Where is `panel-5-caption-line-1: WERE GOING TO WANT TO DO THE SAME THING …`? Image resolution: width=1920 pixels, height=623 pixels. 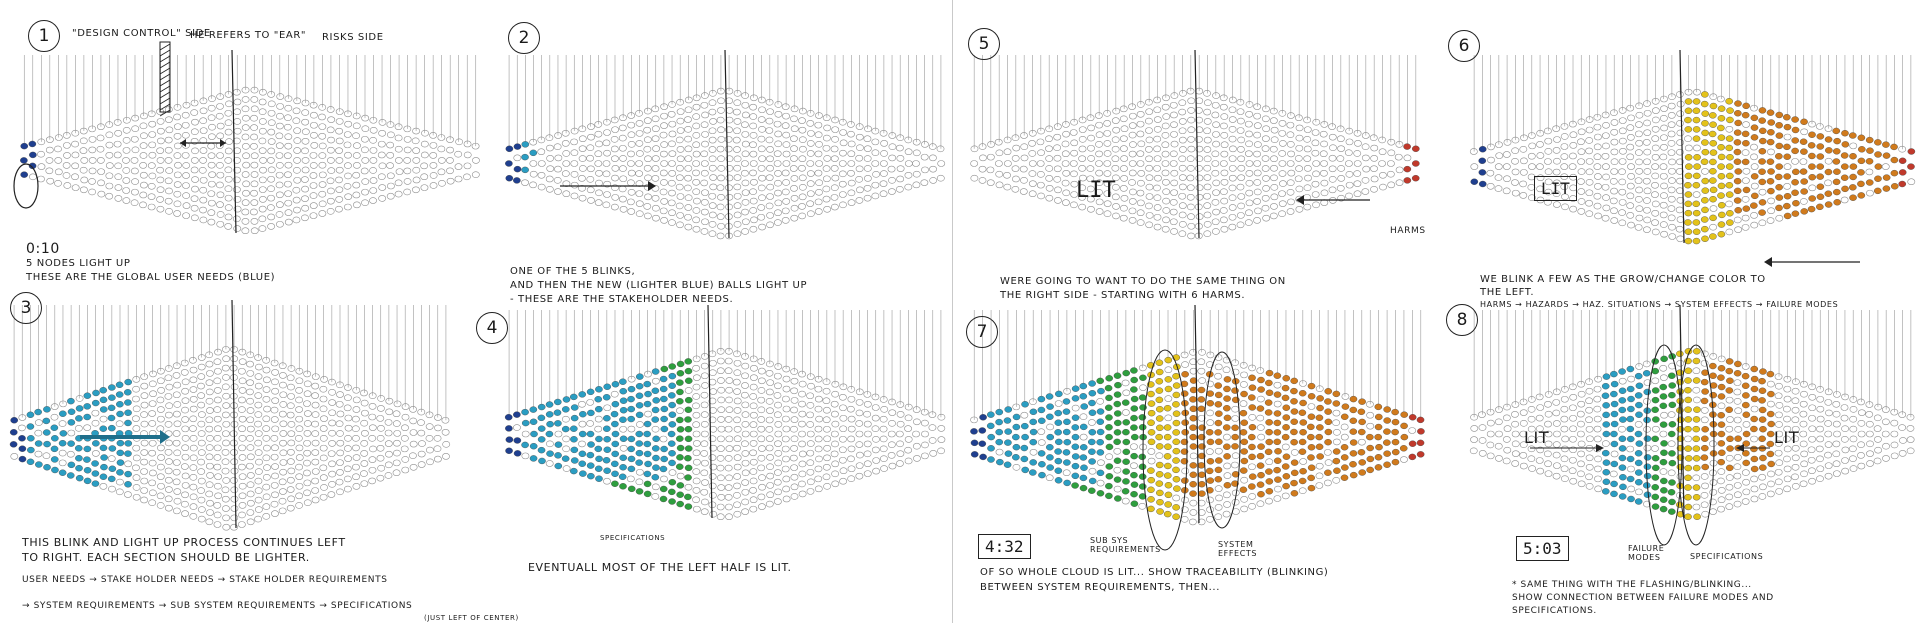 panel-5-caption-line-1: WERE GOING TO WANT TO DO THE SAME THING … is located at coordinates (1143, 281).